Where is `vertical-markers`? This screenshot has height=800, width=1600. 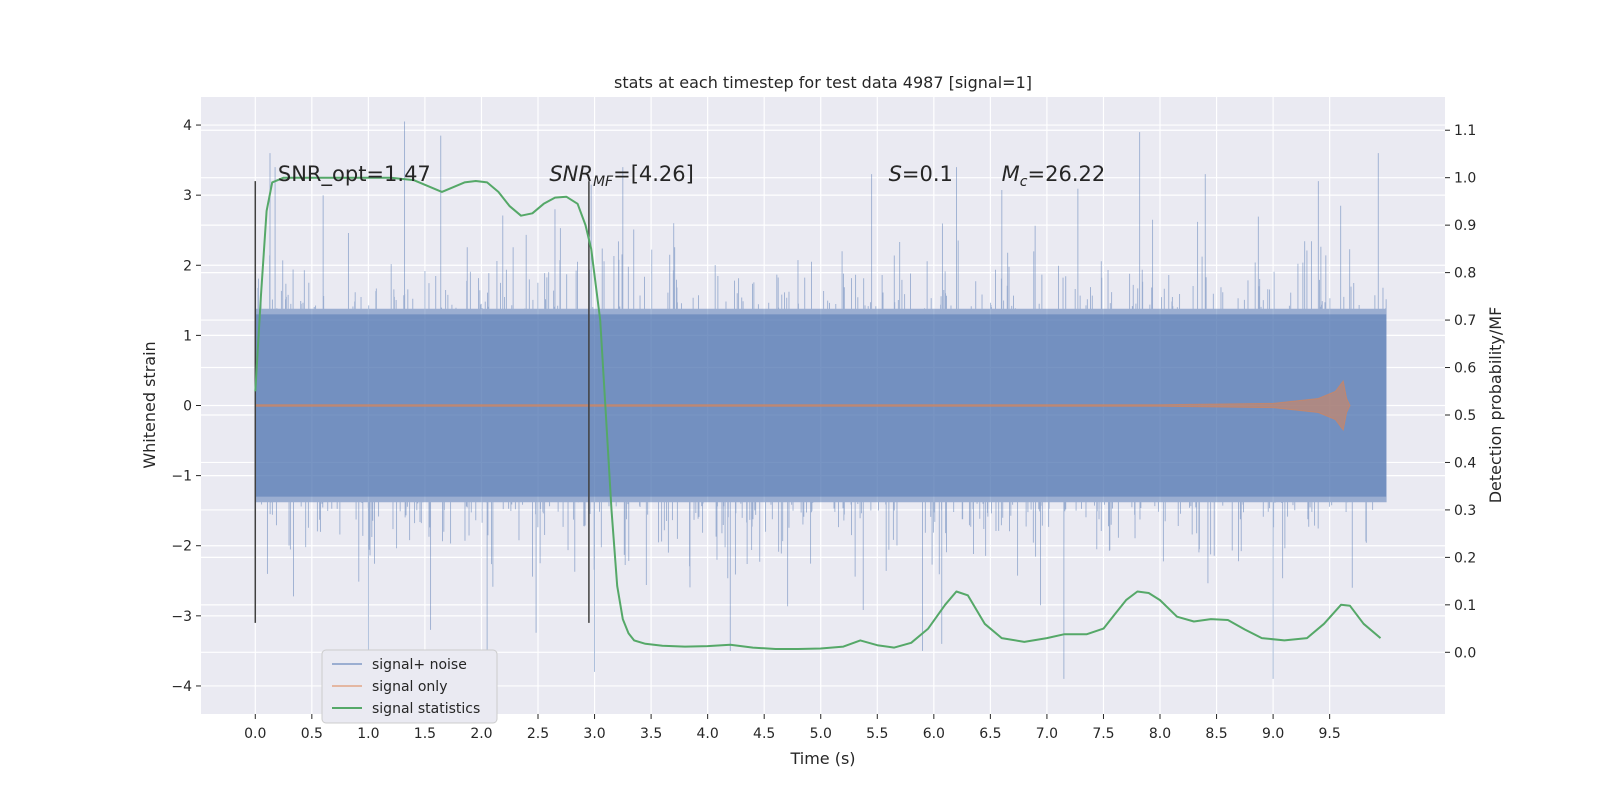 vertical-markers is located at coordinates (422, 402).